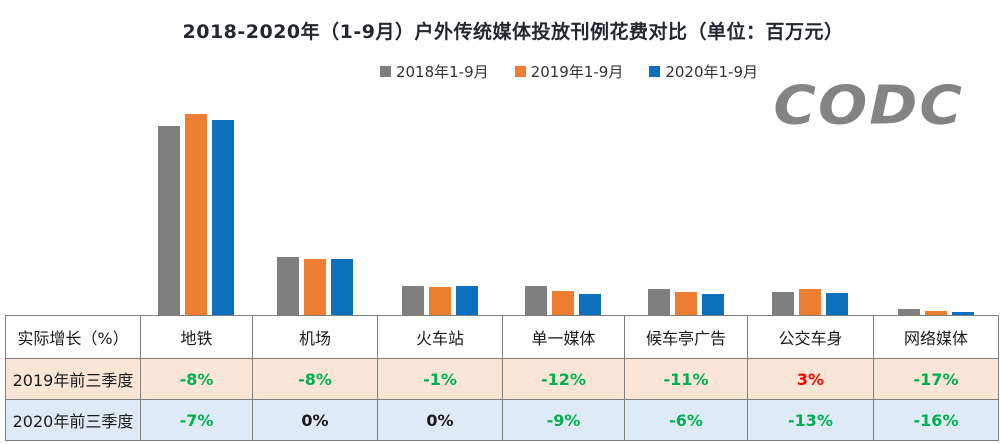  What do you see at coordinates (810, 379) in the screenshot?
I see `growth-value-cell: 3%` at bounding box center [810, 379].